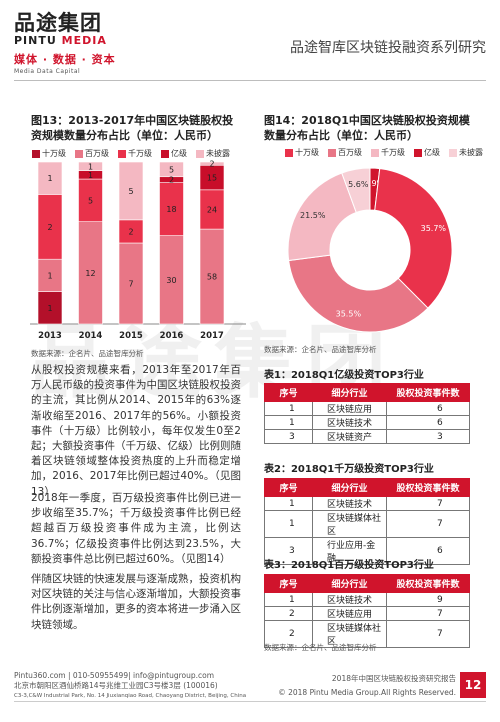  Describe the element at coordinates (87, 353) in the screenshot. I see `figure-13-source: 数据来源：企名片、品途智库分析` at that location.